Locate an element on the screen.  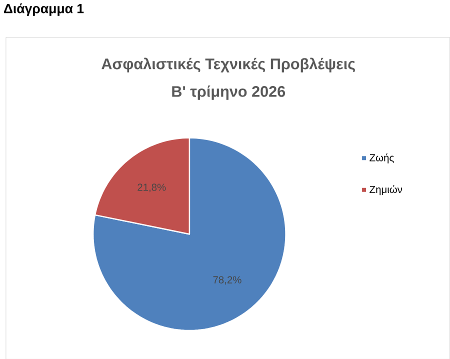
chart-title: Ασφαλιστικές Τεχνικές Προβλέψεις is located at coordinates (228, 64).